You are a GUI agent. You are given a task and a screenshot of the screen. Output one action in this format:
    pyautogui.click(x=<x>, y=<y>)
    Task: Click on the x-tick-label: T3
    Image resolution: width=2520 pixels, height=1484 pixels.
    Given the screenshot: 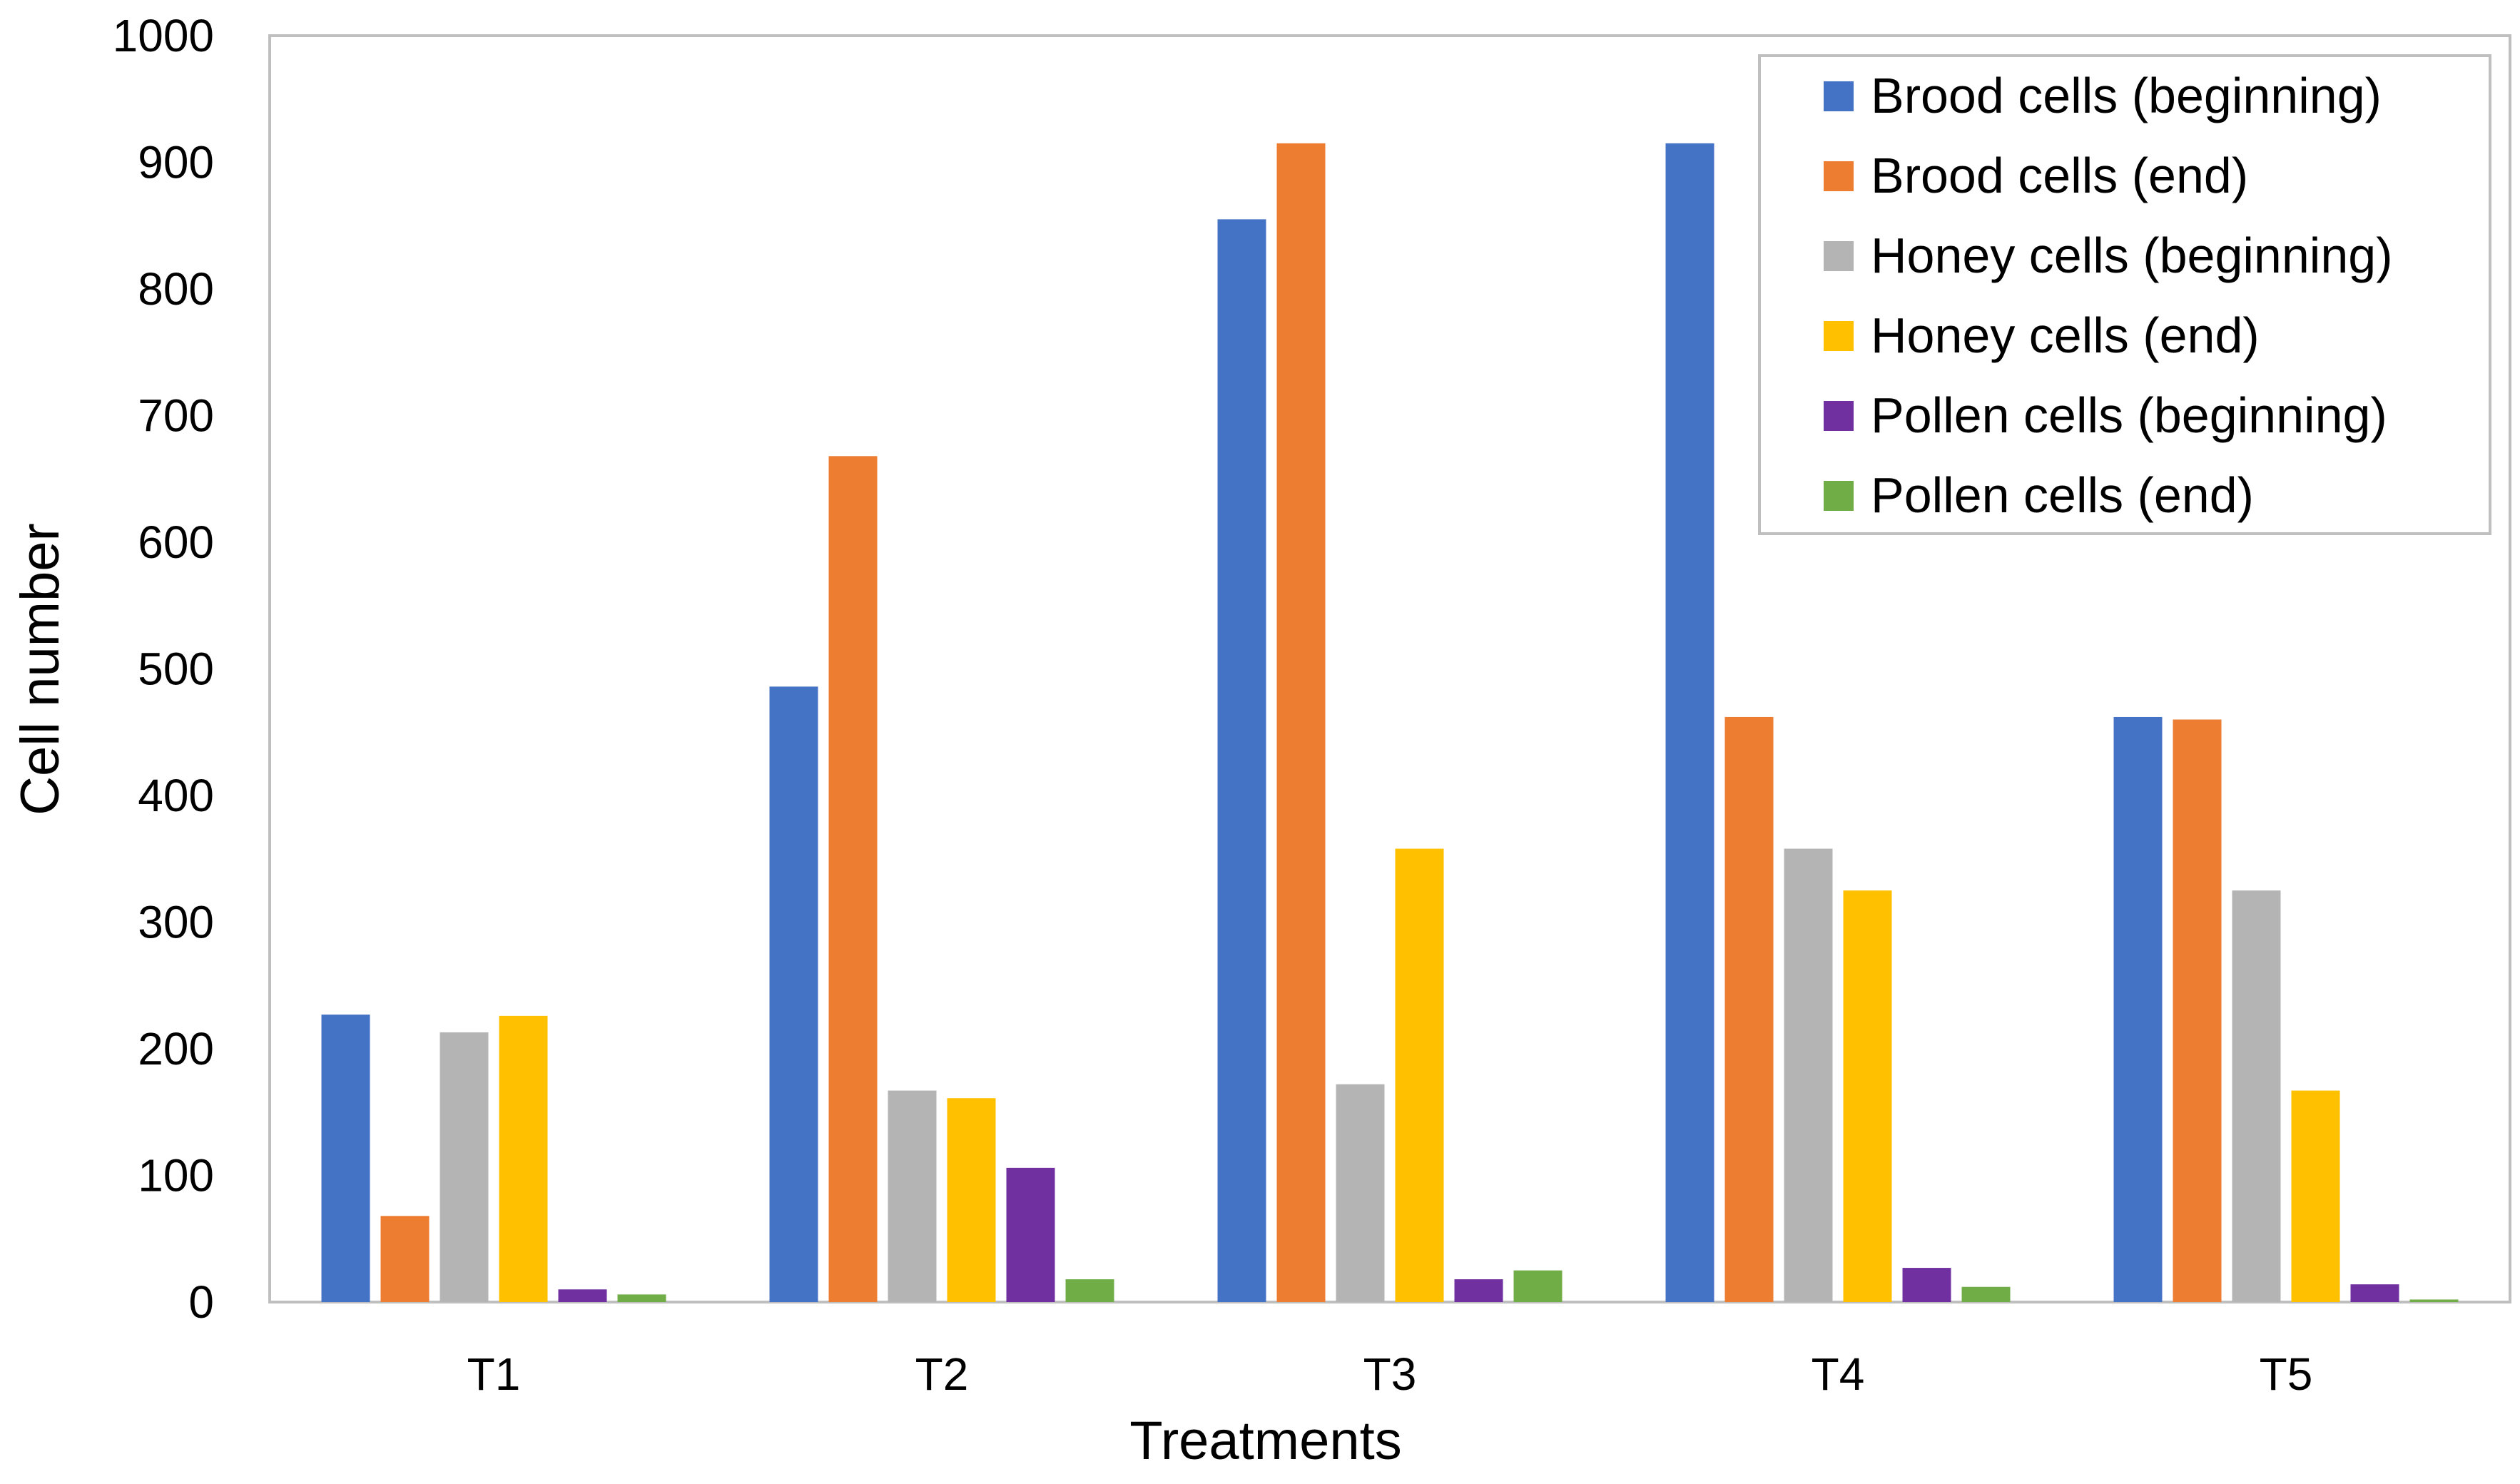 What is the action you would take?
    pyautogui.click(x=1390, y=1374)
    